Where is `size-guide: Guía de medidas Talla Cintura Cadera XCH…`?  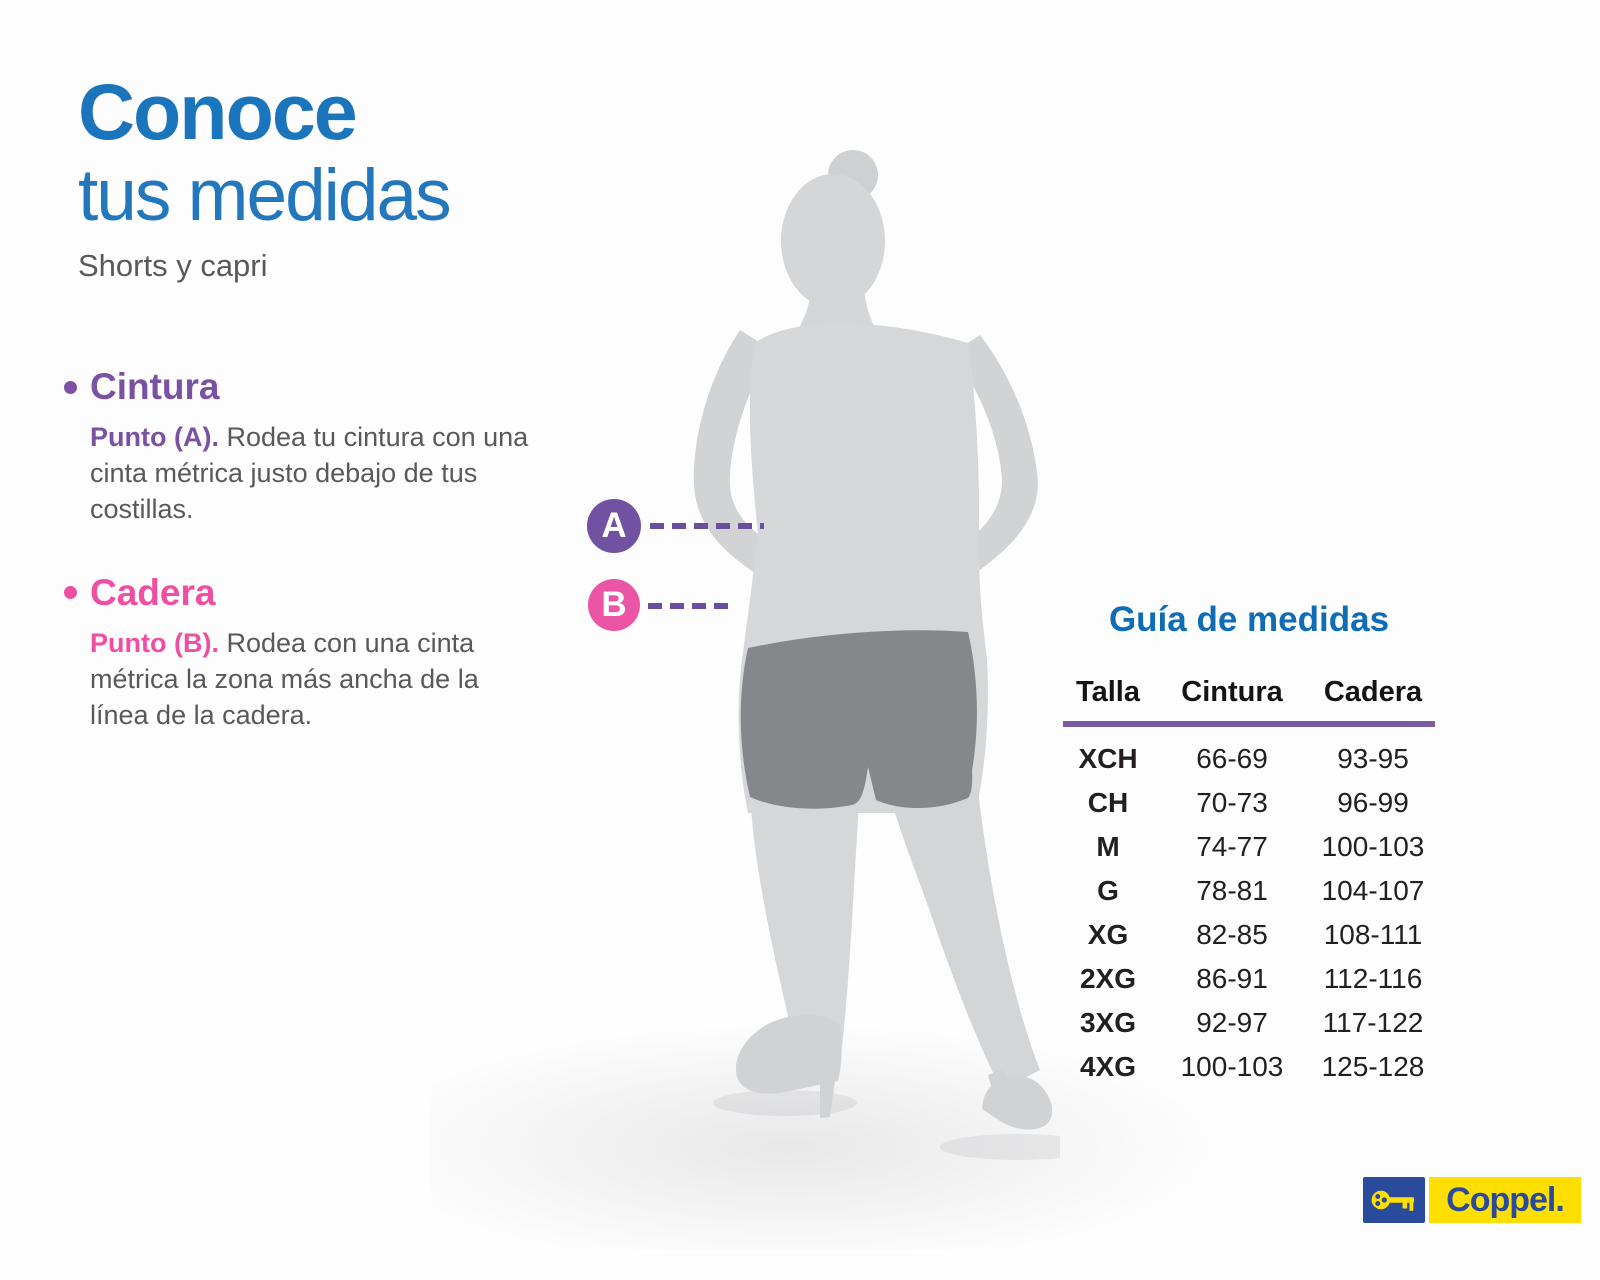
size-guide: Guía de medidas Talla Cintura Cadera XCH… is located at coordinates (1249, 844).